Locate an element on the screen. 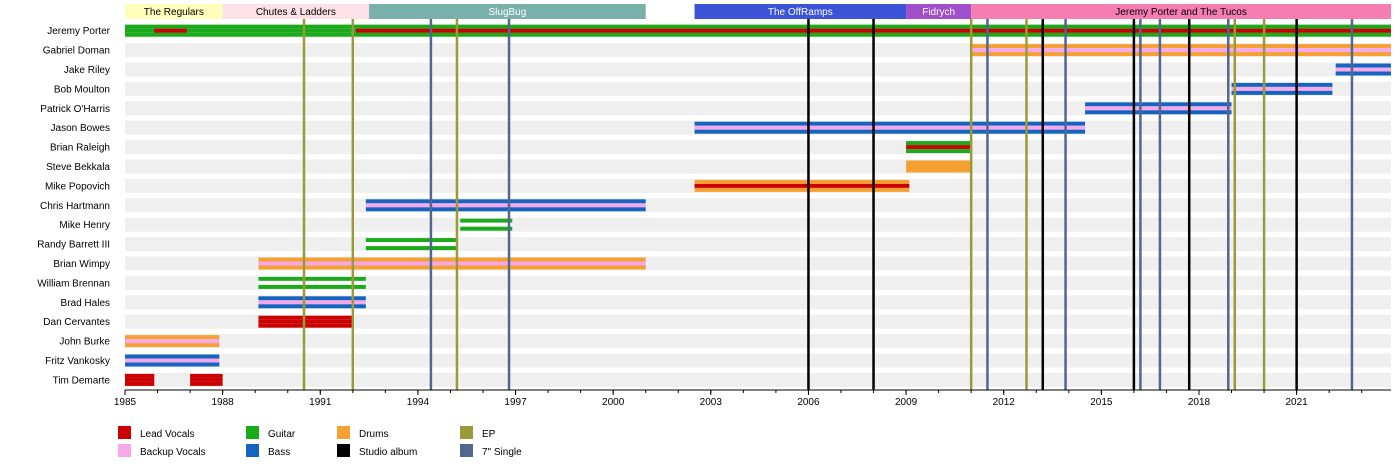 This screenshot has height=464, width=1400. legend-label: Drums is located at coordinates (373, 434).